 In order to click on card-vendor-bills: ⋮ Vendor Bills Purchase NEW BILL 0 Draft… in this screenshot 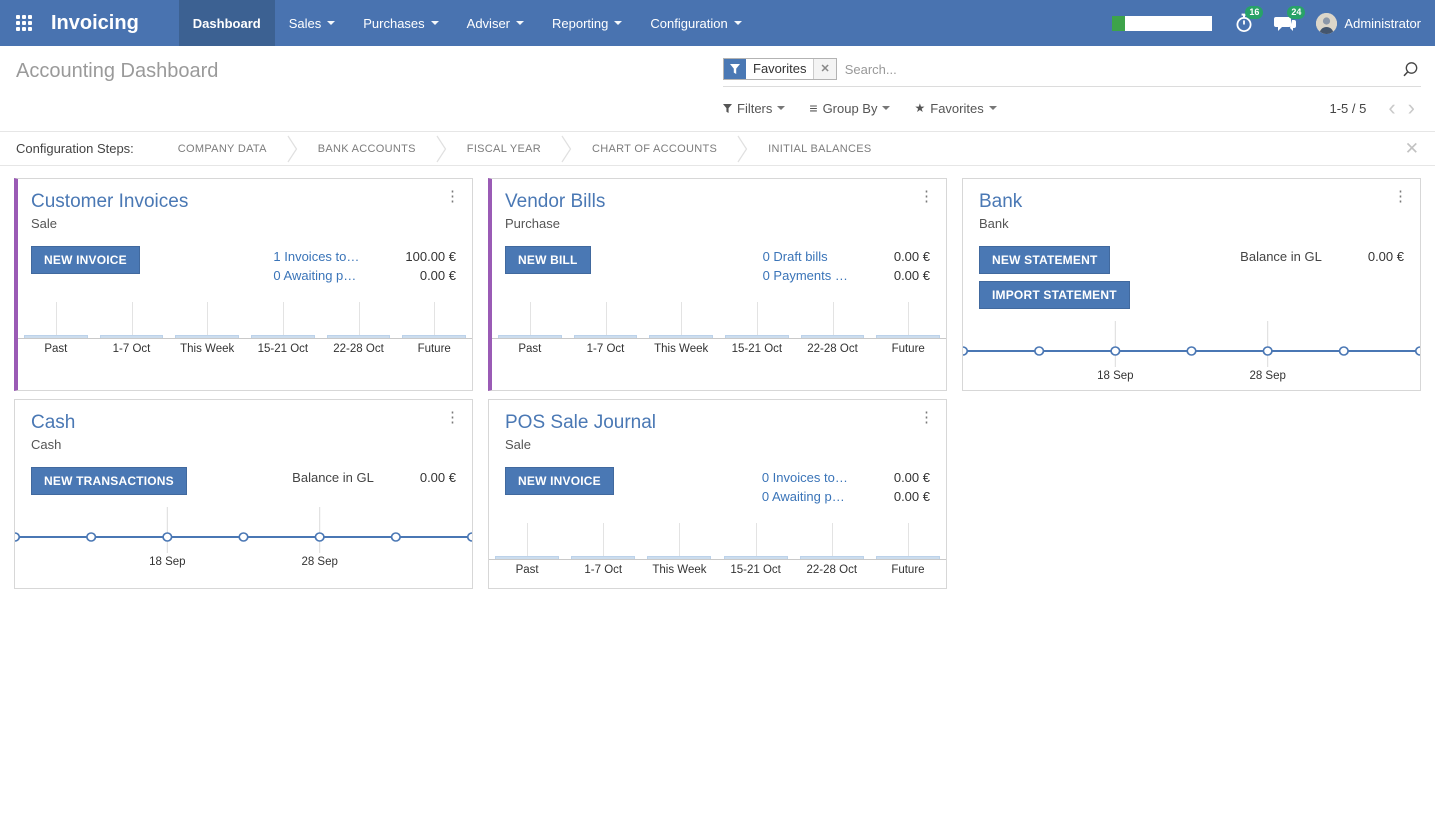, I will do `click(717, 284)`.